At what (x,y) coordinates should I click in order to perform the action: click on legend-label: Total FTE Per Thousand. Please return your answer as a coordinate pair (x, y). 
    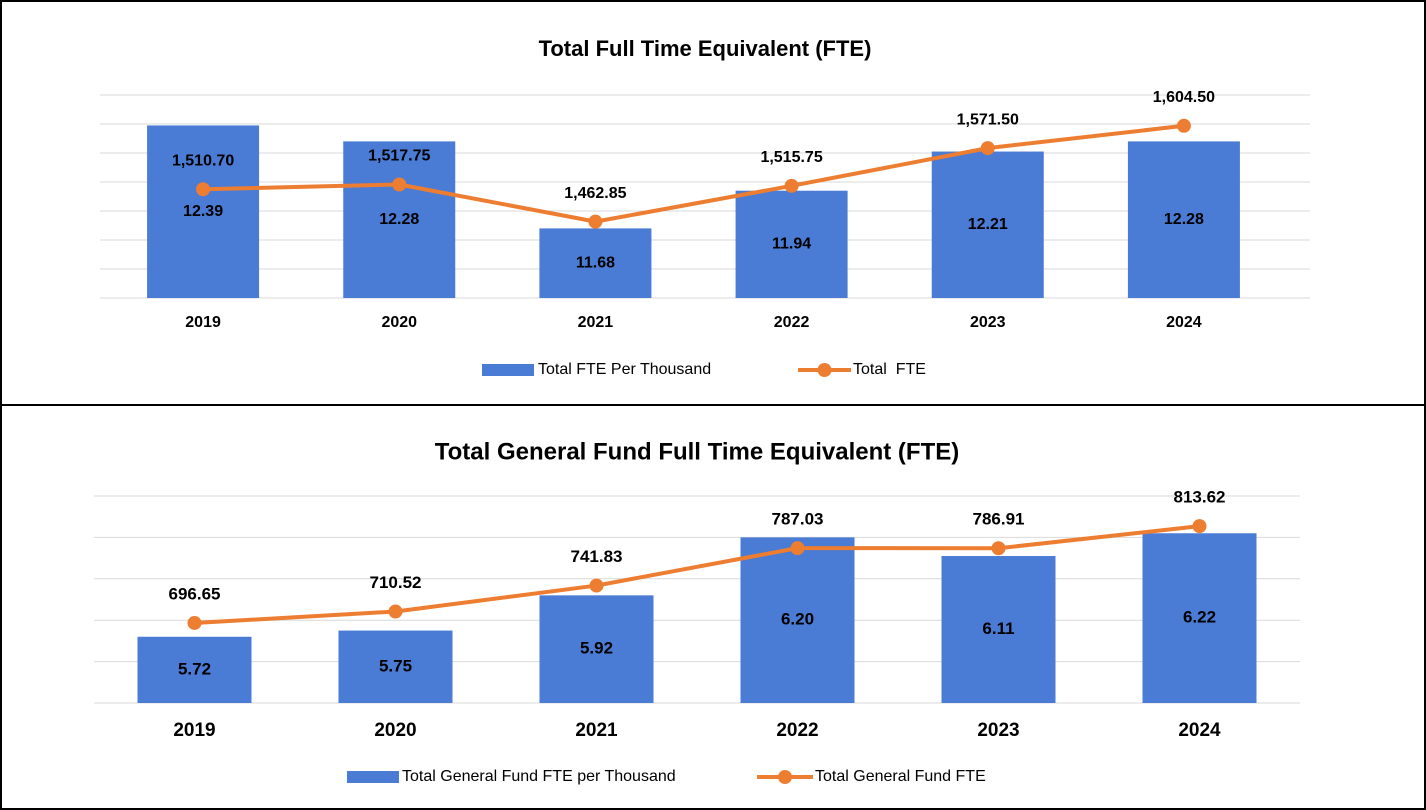
    Looking at the image, I should click on (624, 369).